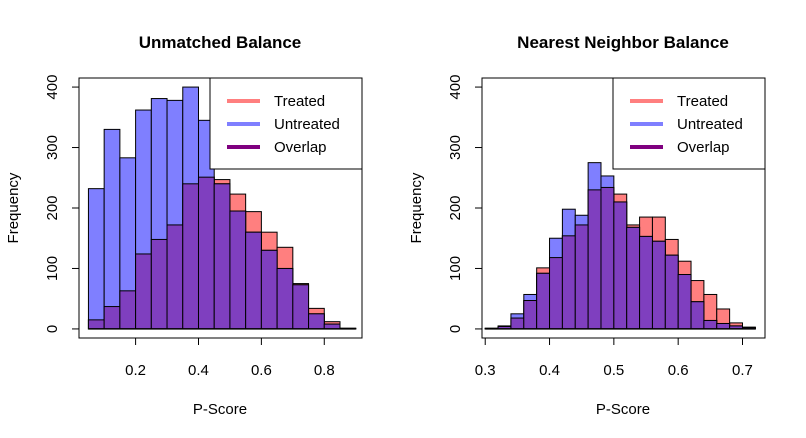  Describe the element at coordinates (230, 358) in the screenshot. I see `x-axis: 0.2 0.4 0.6 0.8` at that location.